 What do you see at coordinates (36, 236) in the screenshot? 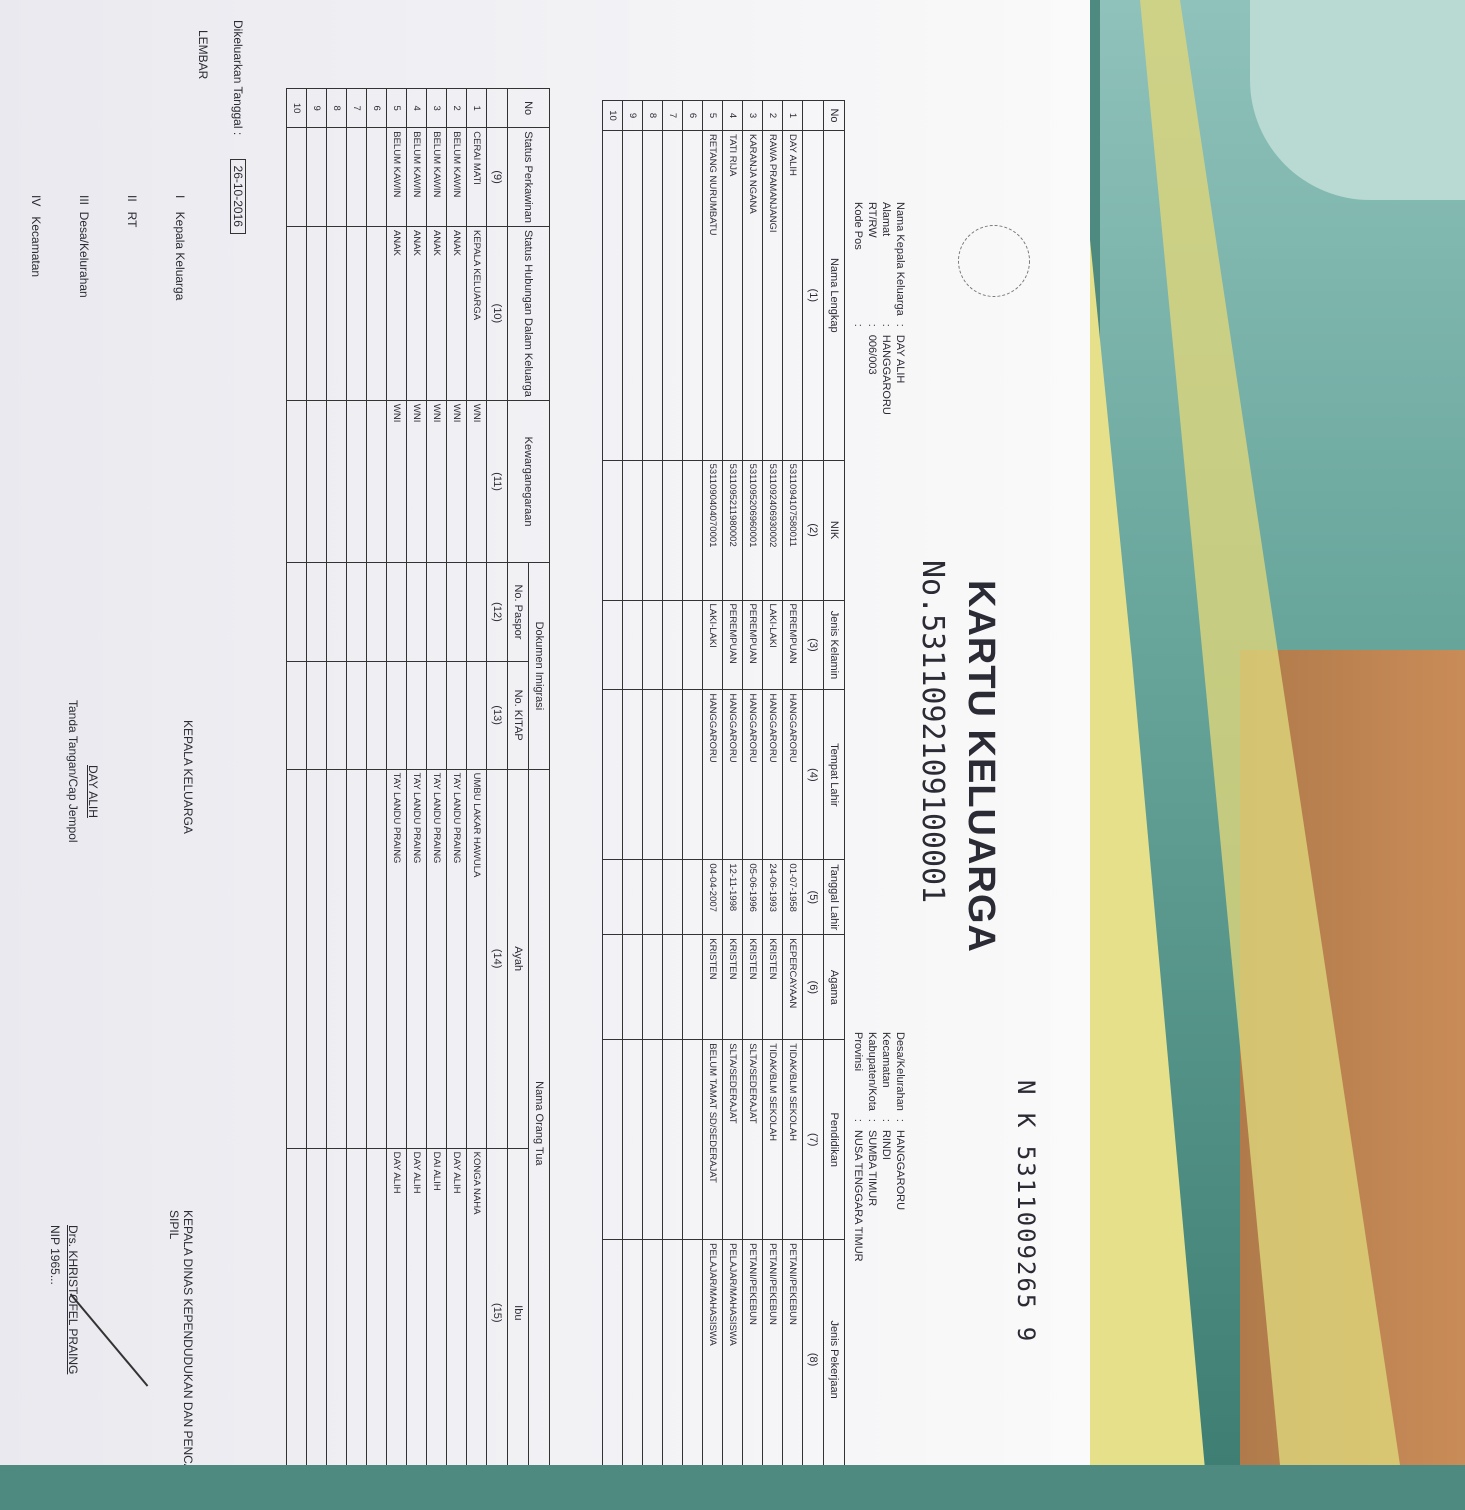
I see `lembar-item: IV Kecamatan` at bounding box center [36, 236].